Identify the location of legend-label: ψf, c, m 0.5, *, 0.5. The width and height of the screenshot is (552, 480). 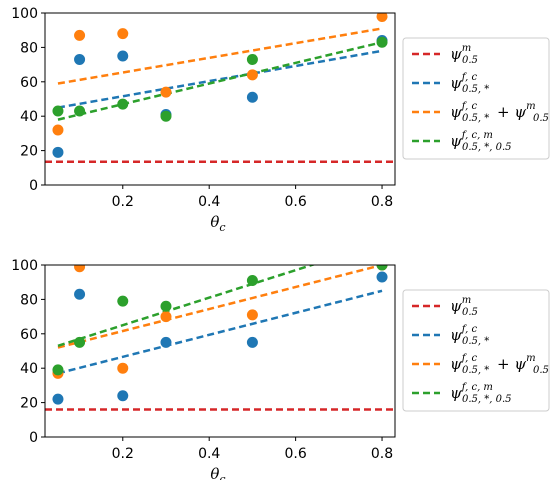
(481, 393).